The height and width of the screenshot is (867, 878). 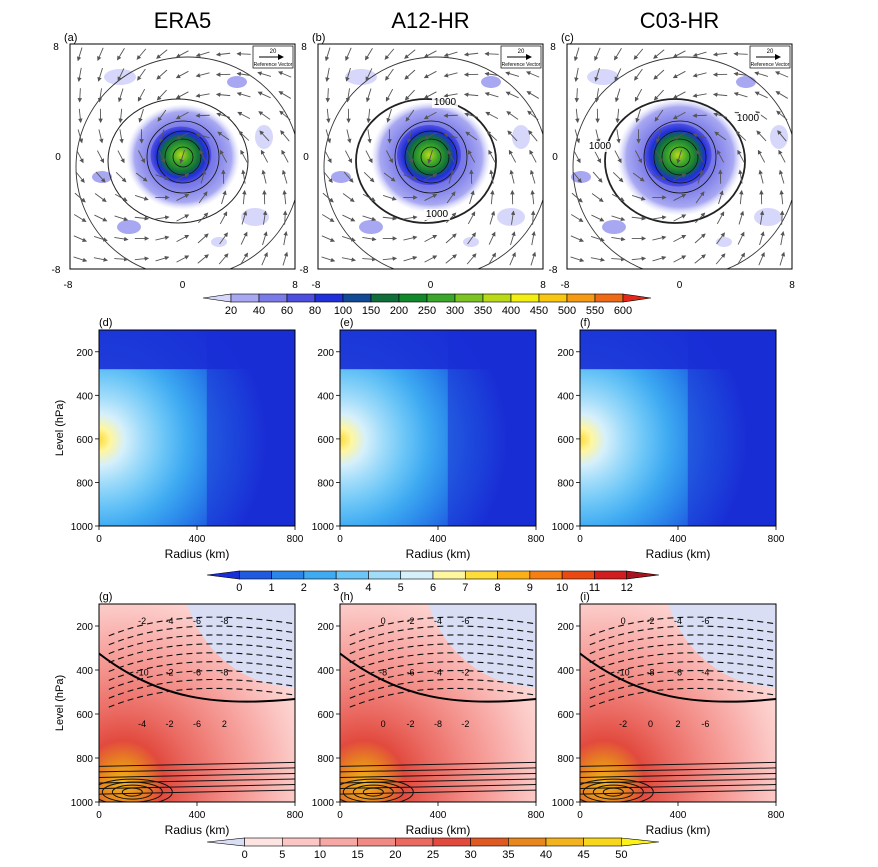 What do you see at coordinates (678, 554) in the screenshot?
I see `x-axis-label: Radius (km)` at bounding box center [678, 554].